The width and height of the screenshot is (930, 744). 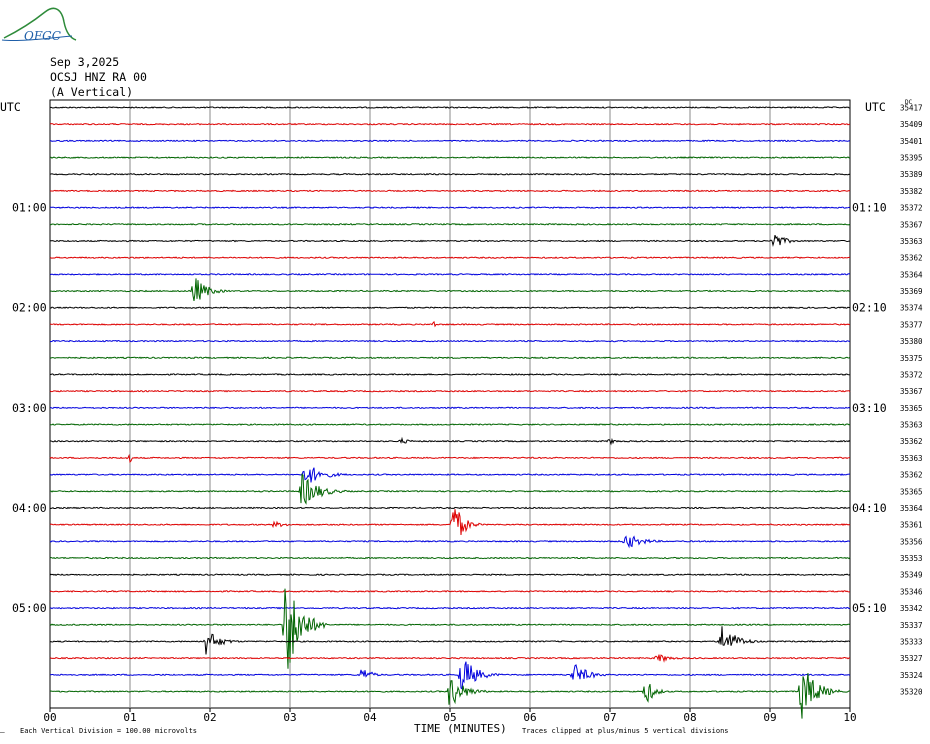 I want to click on dc-offset-label: 35337, so click(x=911, y=625).